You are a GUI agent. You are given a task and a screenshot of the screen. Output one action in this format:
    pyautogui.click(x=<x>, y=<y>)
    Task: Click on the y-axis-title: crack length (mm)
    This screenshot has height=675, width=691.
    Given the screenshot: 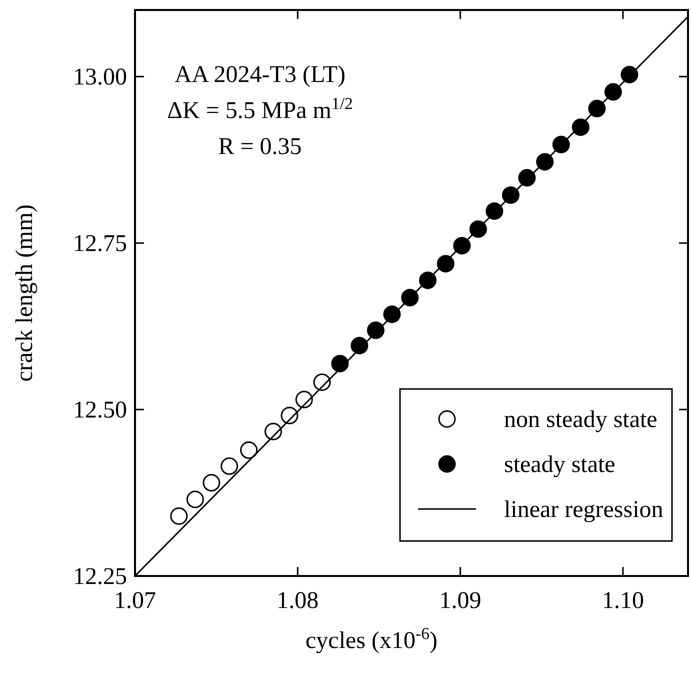 What is the action you would take?
    pyautogui.click(x=25, y=293)
    